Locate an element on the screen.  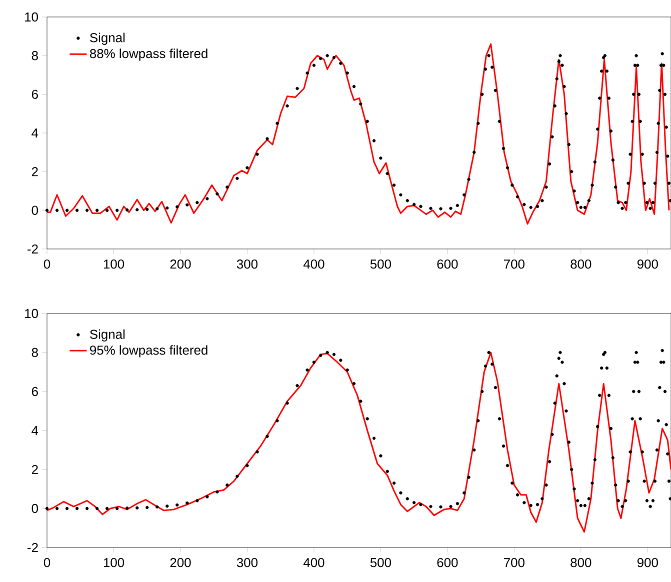
legend-label: 88% lowpass filtered is located at coordinates (149, 54).